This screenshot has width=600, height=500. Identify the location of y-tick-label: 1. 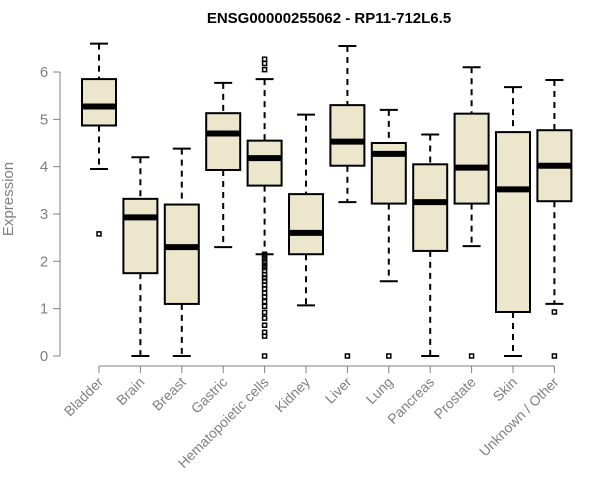
(44, 309).